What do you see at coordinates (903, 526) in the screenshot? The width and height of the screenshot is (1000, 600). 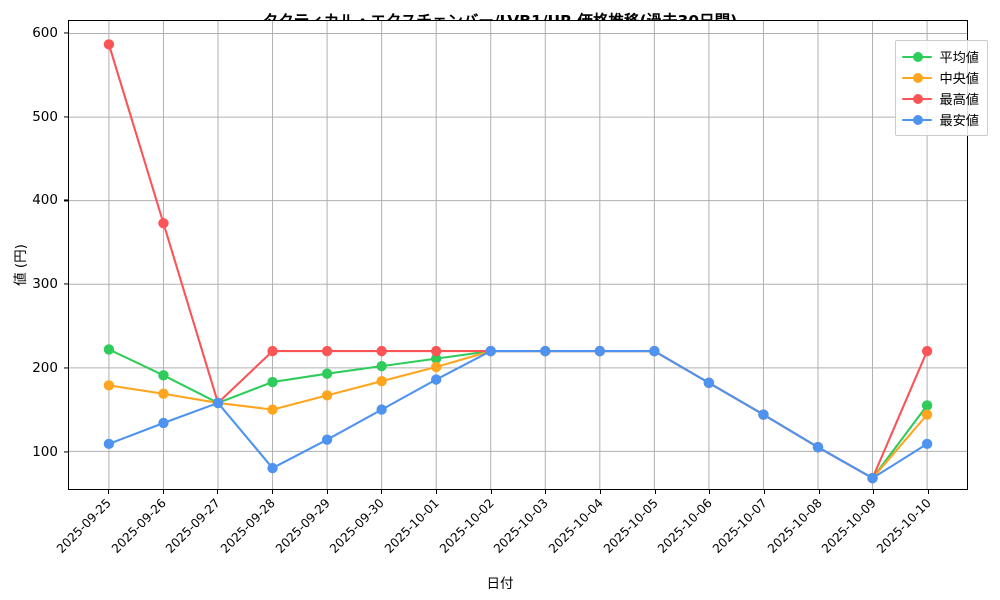 I see `x-tick-label: 2025-10-10` at bounding box center [903, 526].